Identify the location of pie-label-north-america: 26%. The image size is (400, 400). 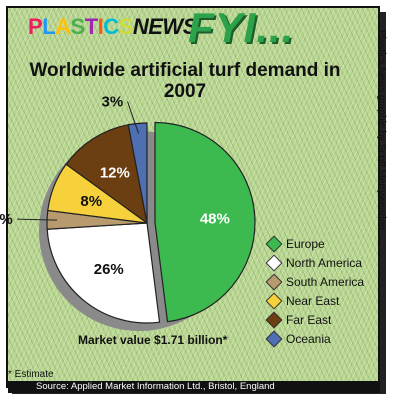
(109, 269).